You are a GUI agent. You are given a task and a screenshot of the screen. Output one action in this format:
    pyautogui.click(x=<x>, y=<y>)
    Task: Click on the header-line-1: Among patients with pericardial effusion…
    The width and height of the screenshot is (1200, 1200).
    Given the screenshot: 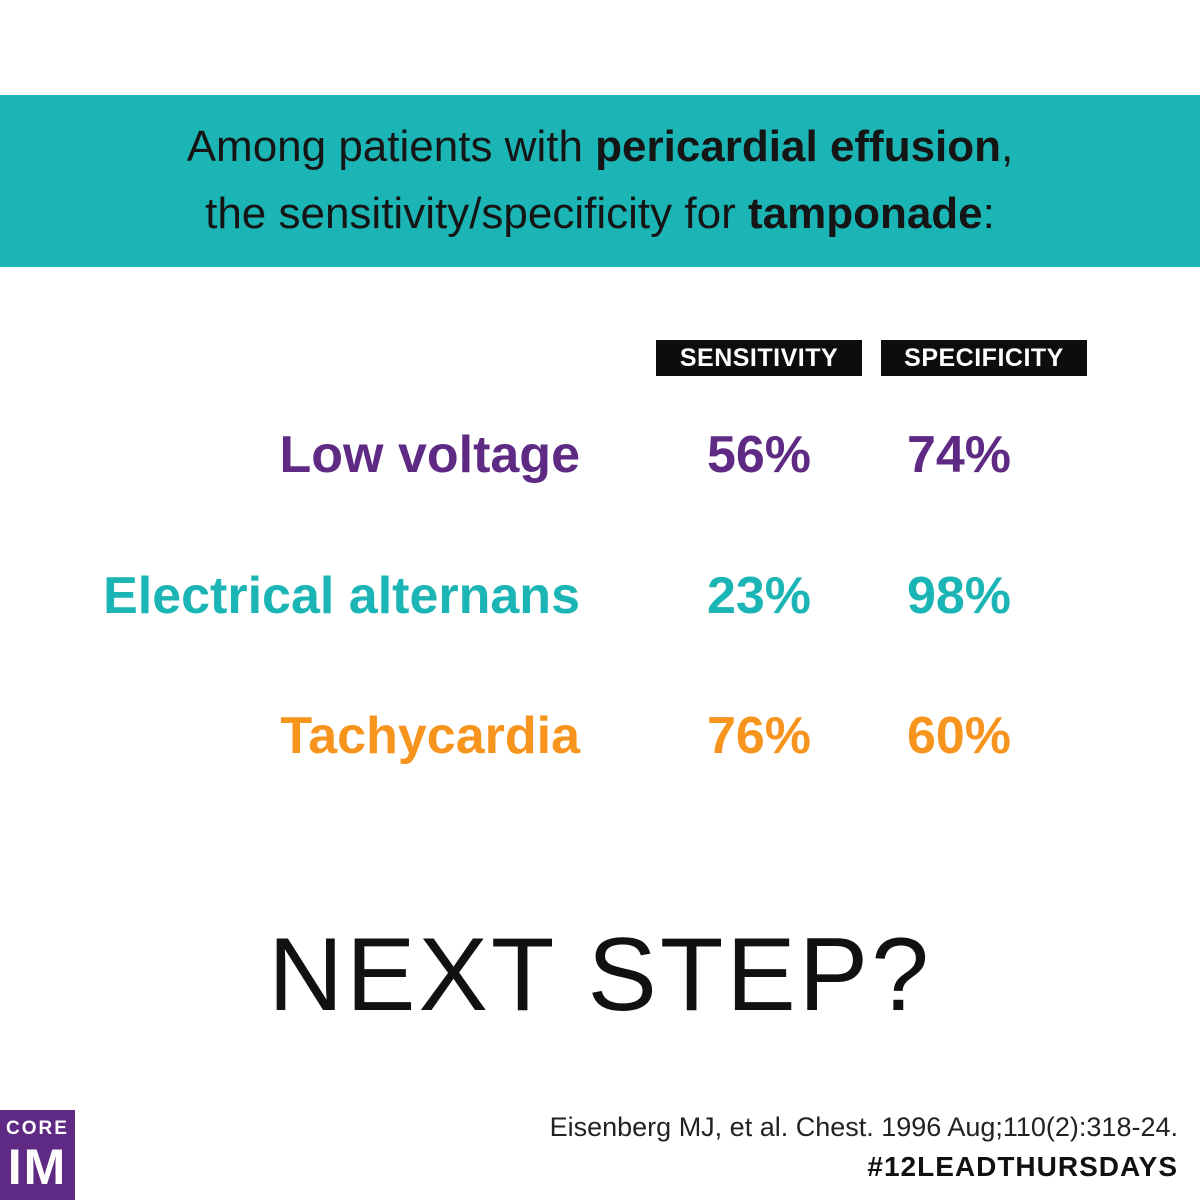 What is the action you would take?
    pyautogui.click(x=600, y=147)
    